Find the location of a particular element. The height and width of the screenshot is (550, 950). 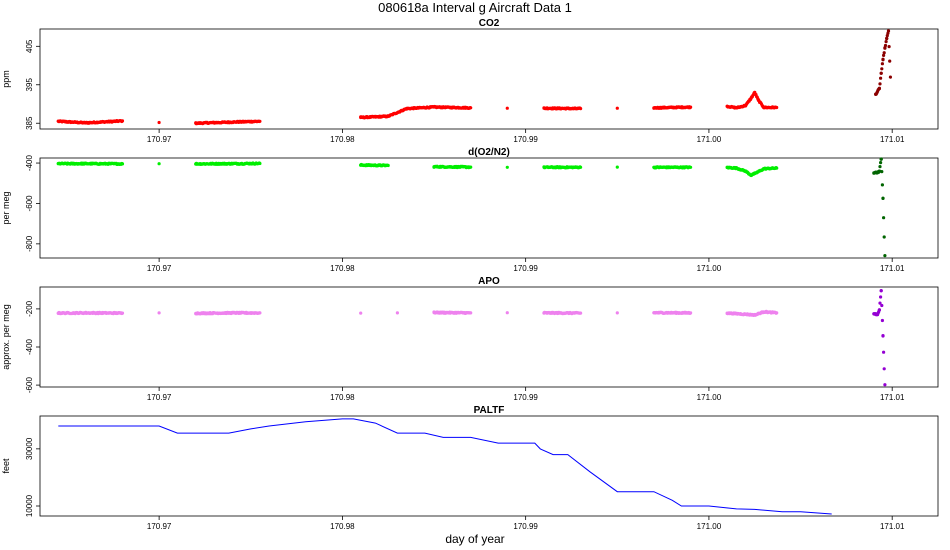

figure-title: 080618a Interval g Aircraft Data 1 is located at coordinates (475, 7).